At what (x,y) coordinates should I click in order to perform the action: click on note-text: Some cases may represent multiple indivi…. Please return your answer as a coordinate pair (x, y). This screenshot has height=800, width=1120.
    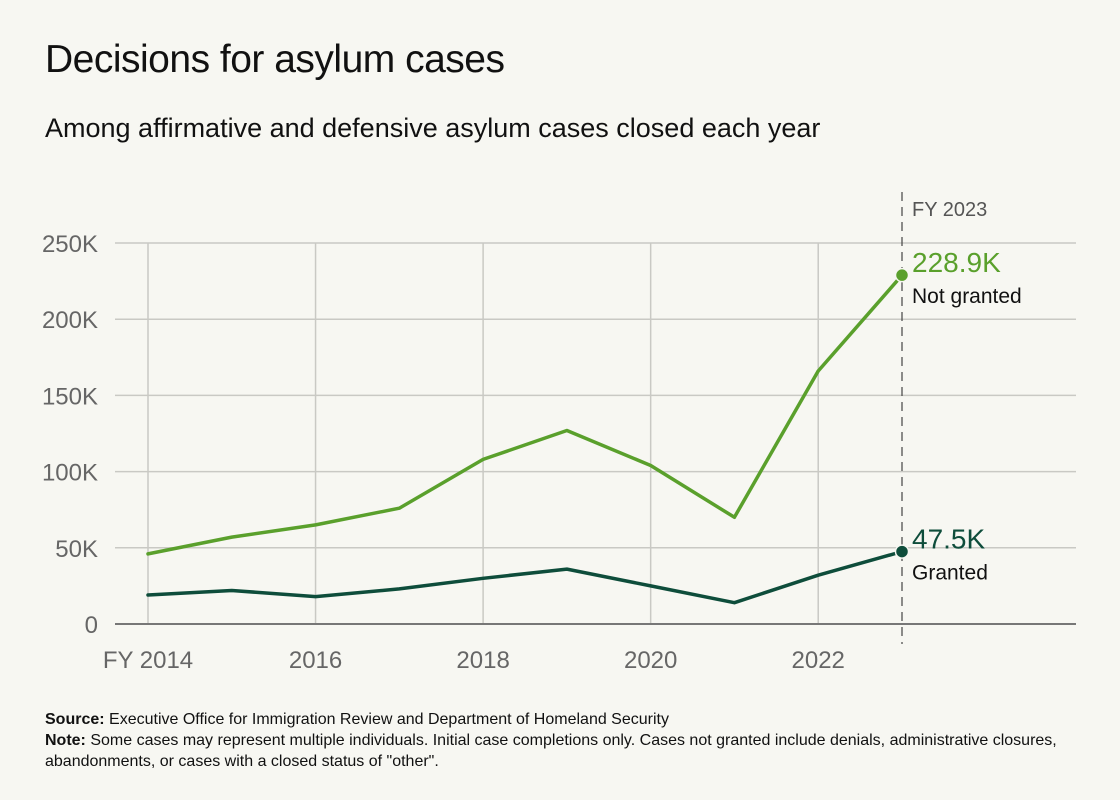
    Looking at the image, I should click on (551, 751).